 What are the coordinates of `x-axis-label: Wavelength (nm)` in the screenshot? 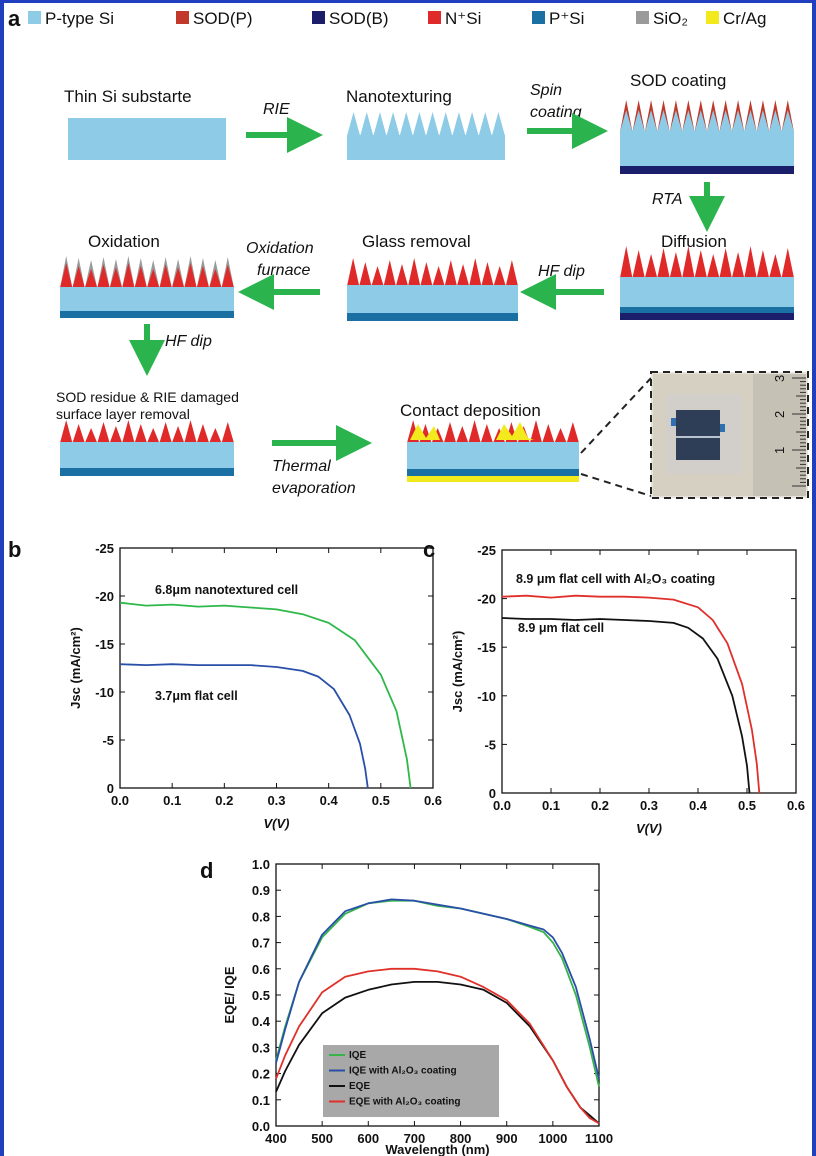 It's located at (437, 1149).